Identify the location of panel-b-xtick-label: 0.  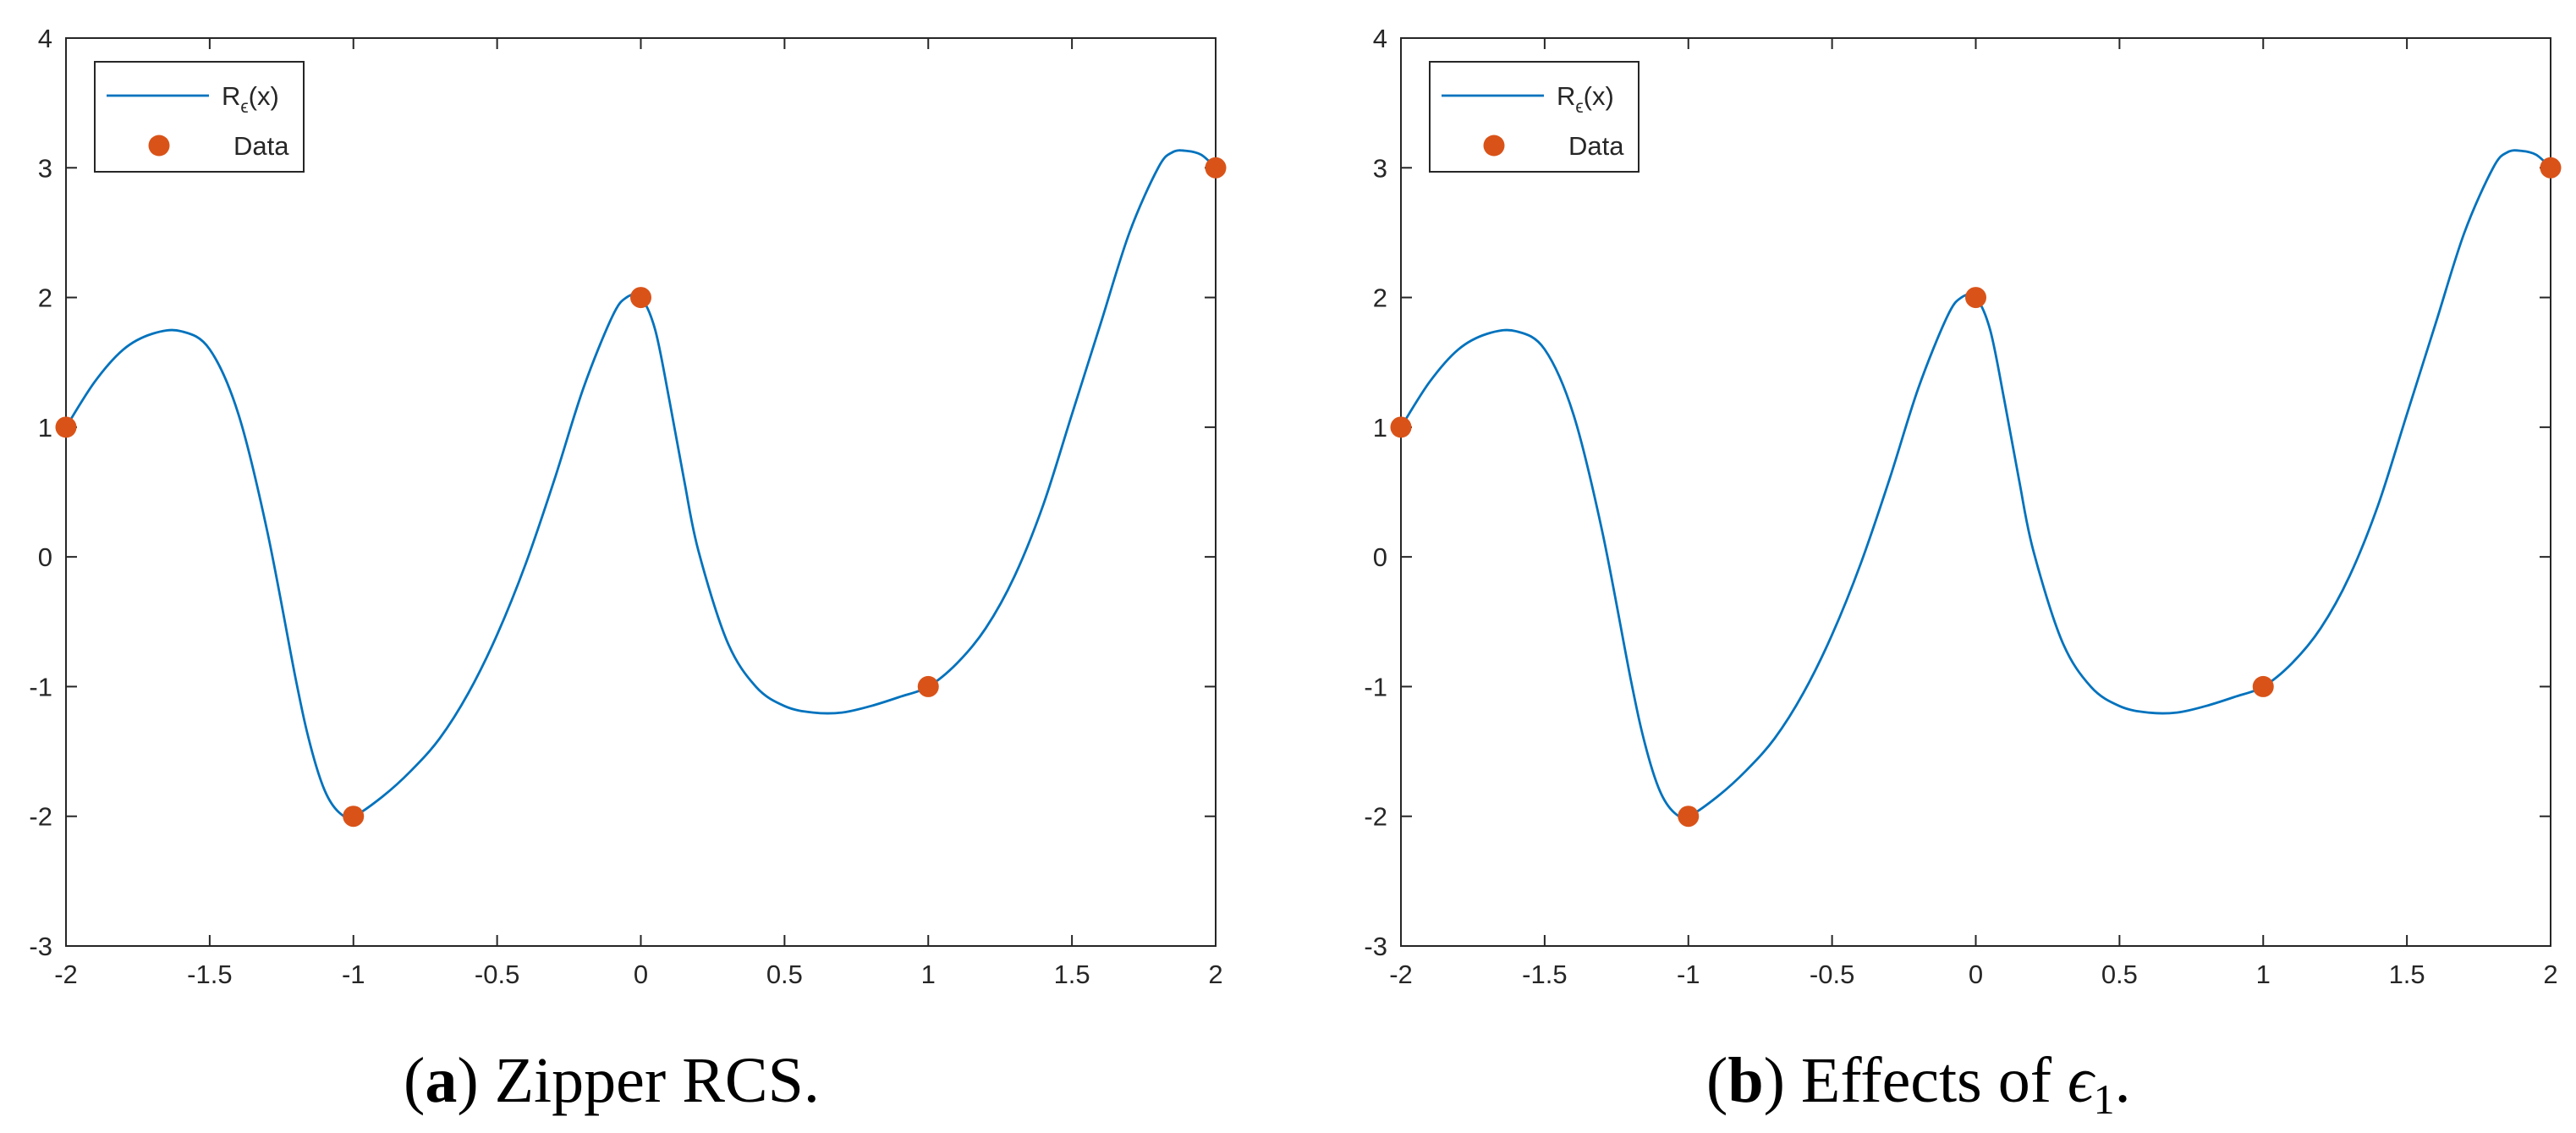
(1976, 974).